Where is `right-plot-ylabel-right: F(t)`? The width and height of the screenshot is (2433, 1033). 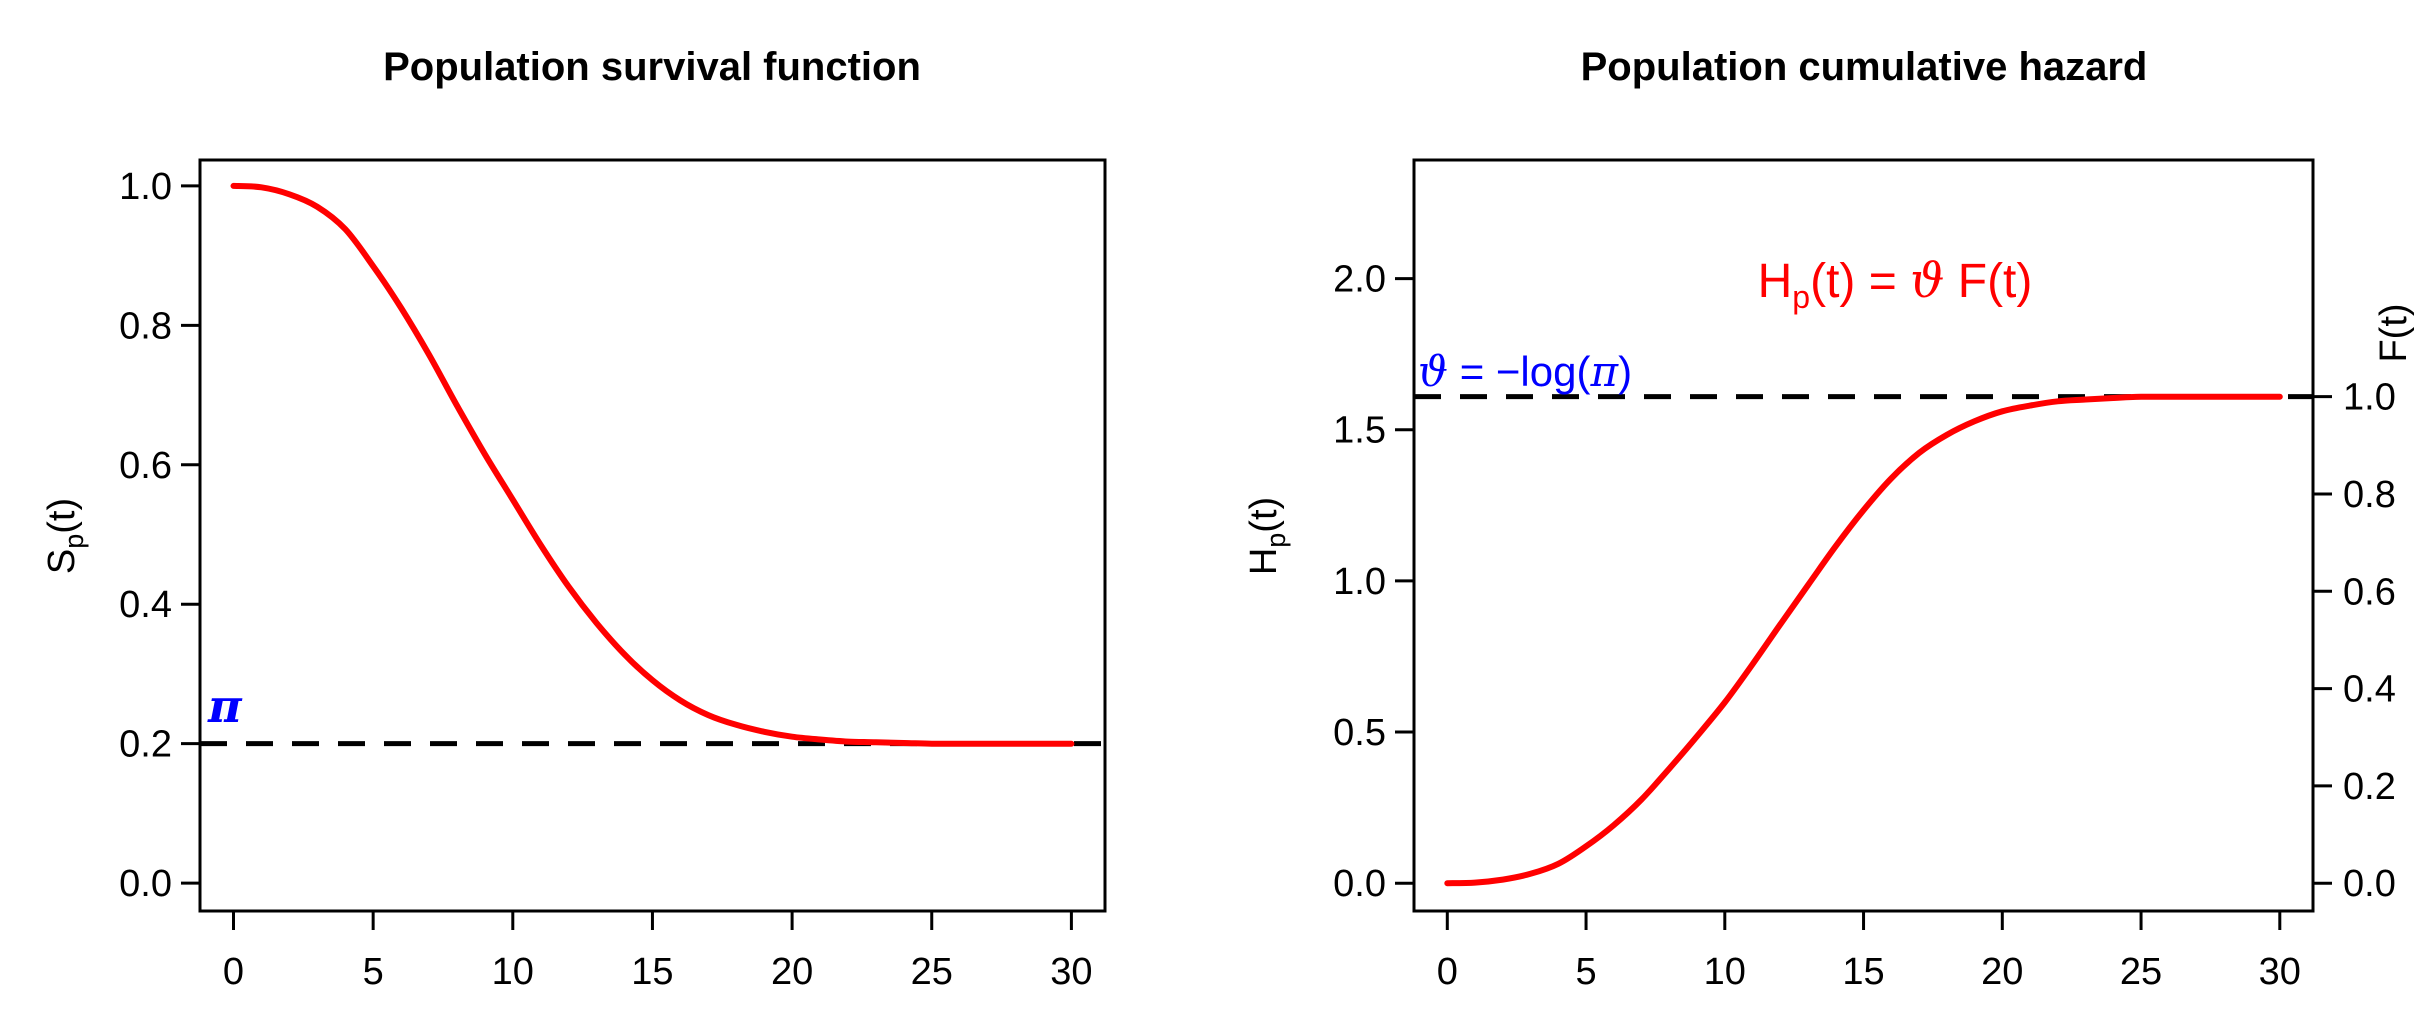 right-plot-ylabel-right: F(t) is located at coordinates (2394, 332).